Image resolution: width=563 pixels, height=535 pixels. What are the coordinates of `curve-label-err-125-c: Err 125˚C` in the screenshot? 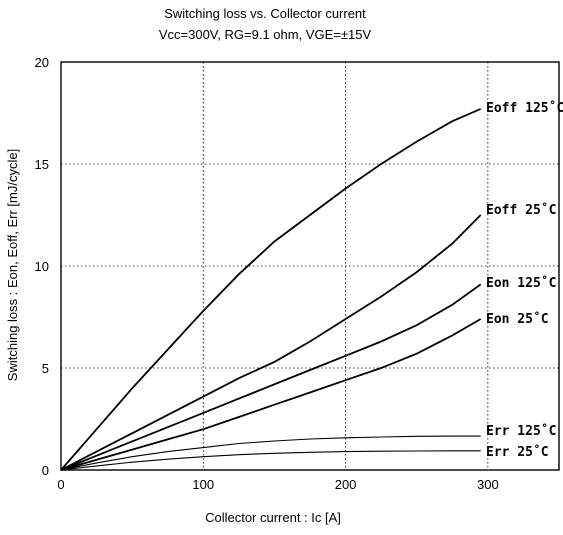 It's located at (521, 431).